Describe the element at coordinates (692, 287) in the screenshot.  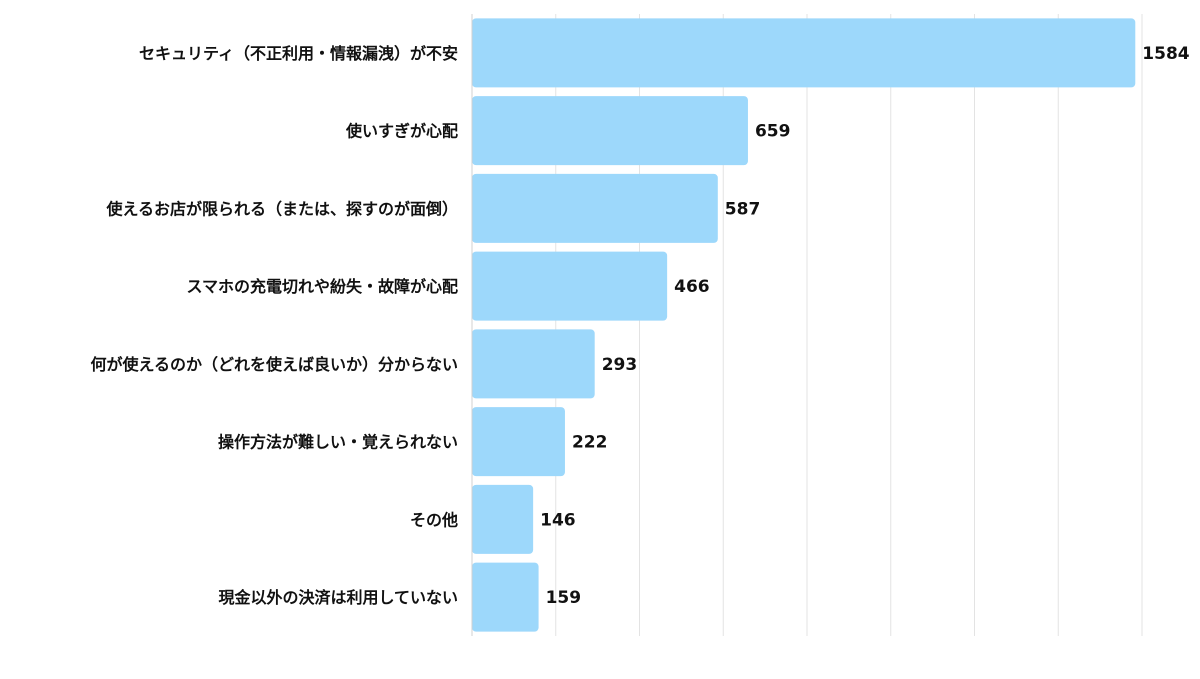
I see `value-label: 466` at that location.